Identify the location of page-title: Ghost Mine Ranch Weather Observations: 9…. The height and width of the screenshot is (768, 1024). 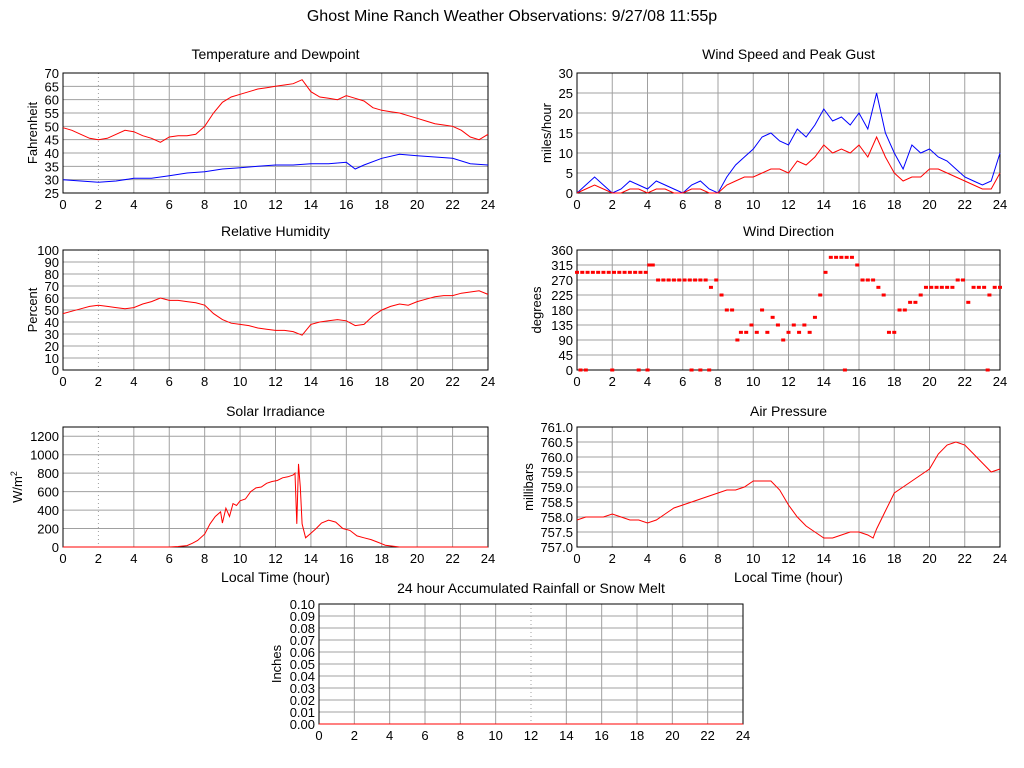
(512, 16).